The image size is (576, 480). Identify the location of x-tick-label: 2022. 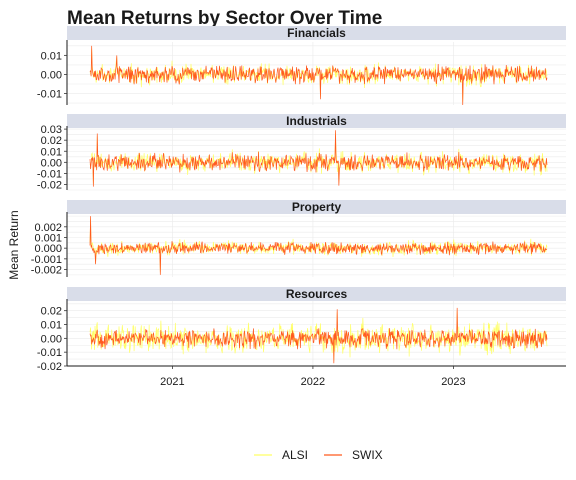
(313, 382).